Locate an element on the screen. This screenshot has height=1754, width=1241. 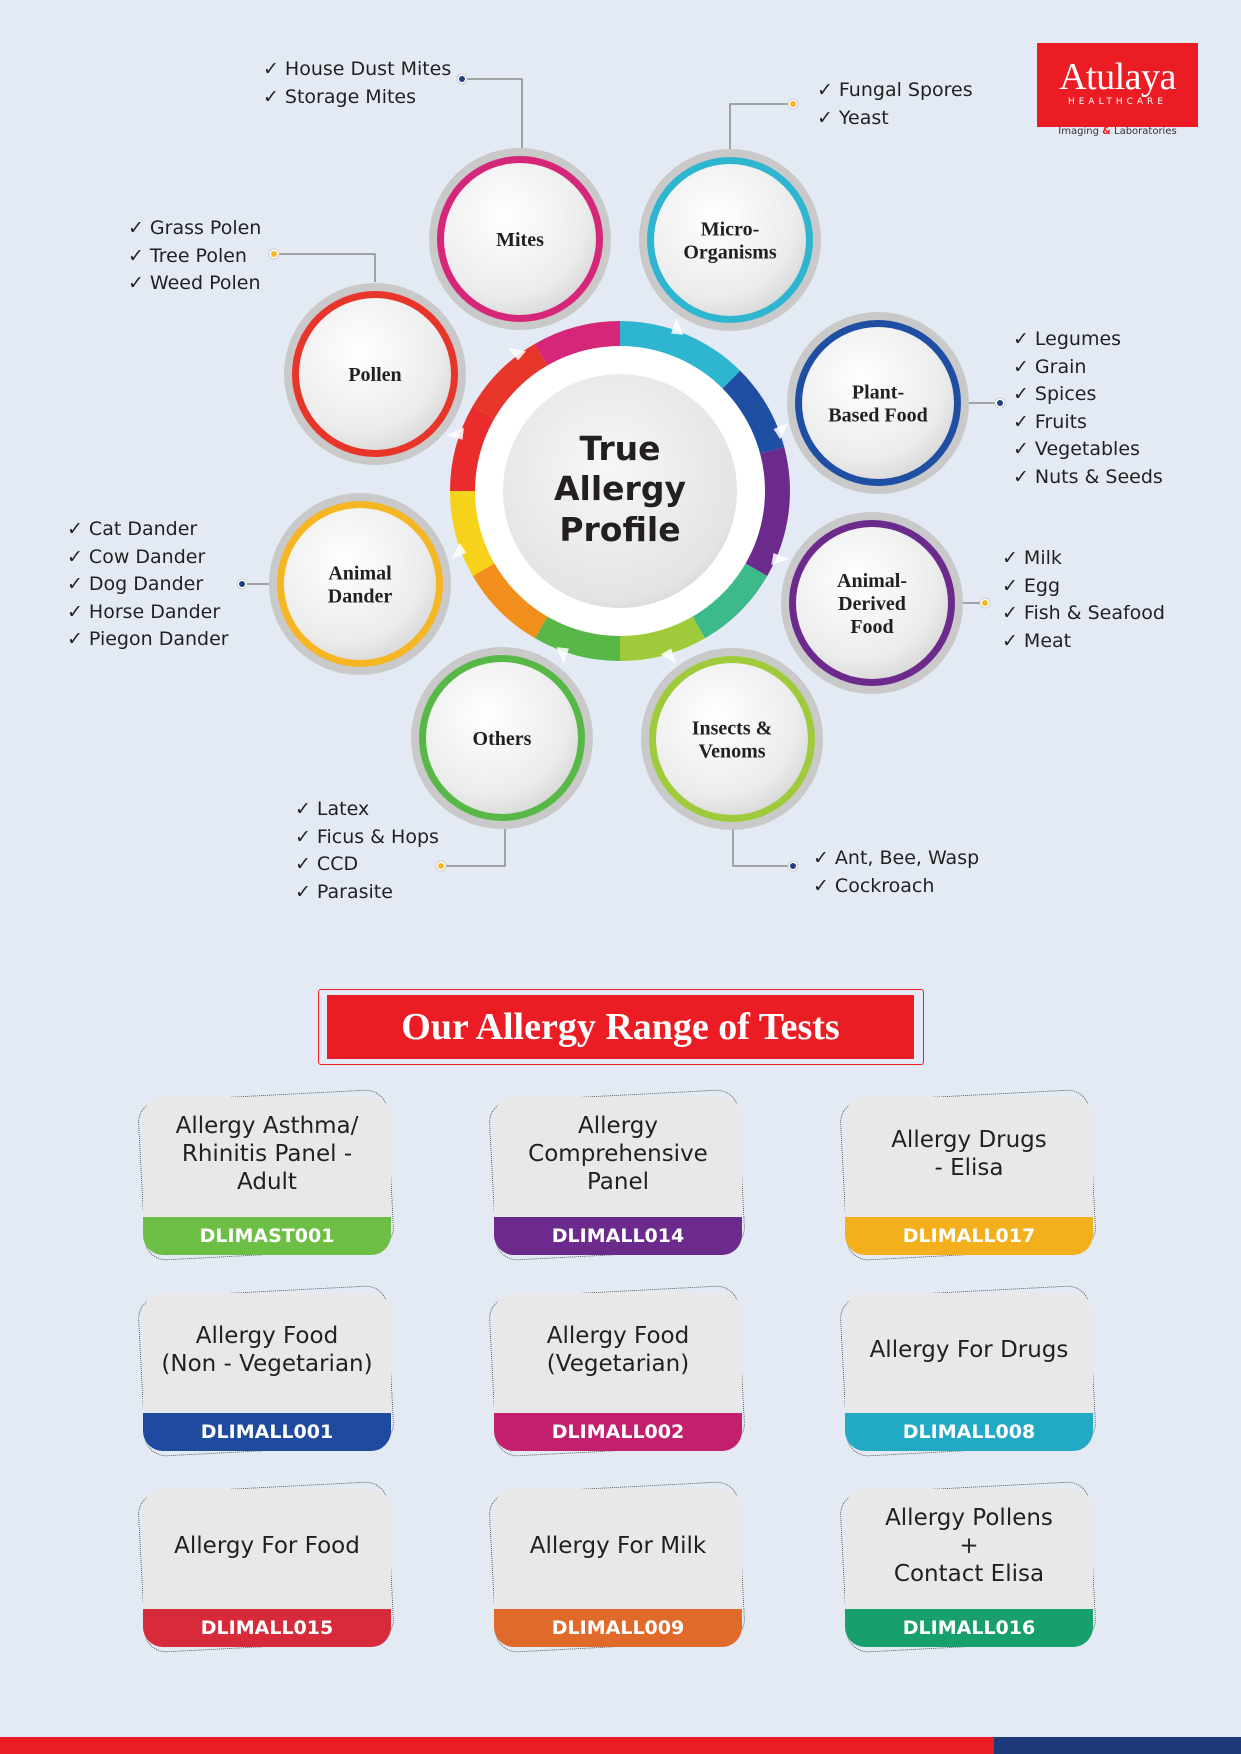
node-label: Insects & is located at coordinates (732, 729).